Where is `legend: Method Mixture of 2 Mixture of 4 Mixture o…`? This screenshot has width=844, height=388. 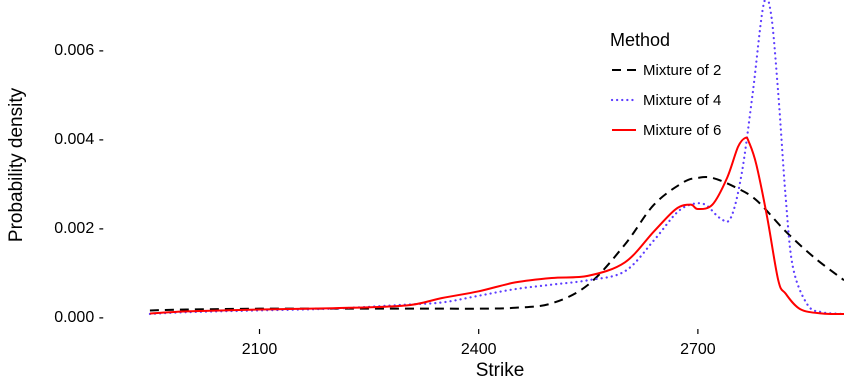 legend: Method Mixture of 2 Mixture of 4 Mixture o… is located at coordinates (665, 84).